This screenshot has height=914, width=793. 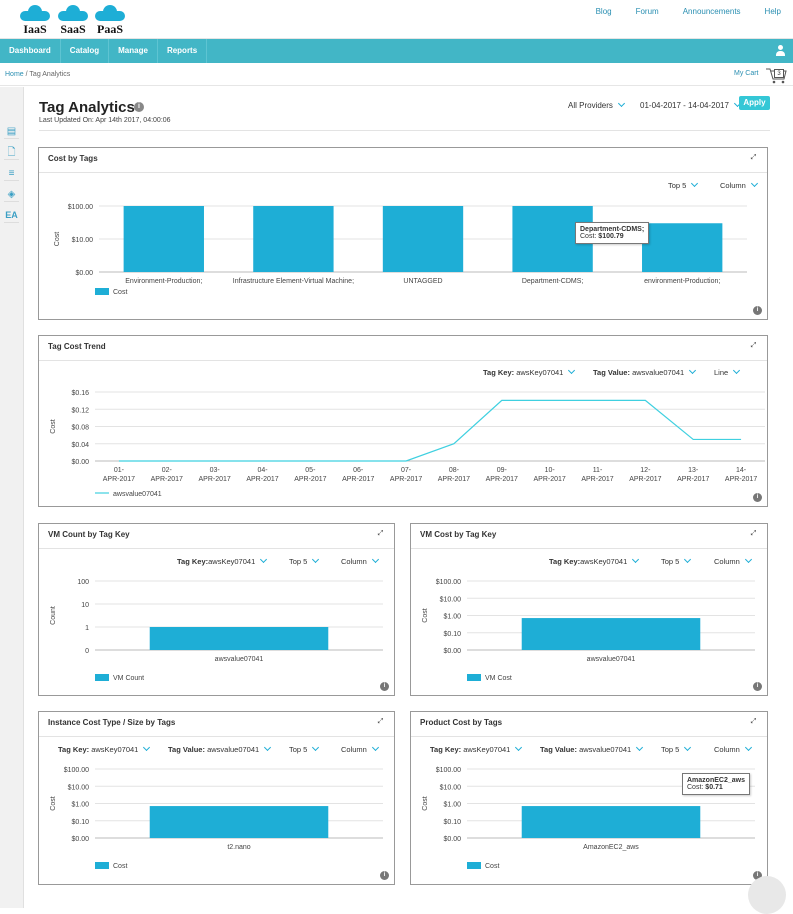 I want to click on list-view-icon: ▤, so click(x=11, y=132).